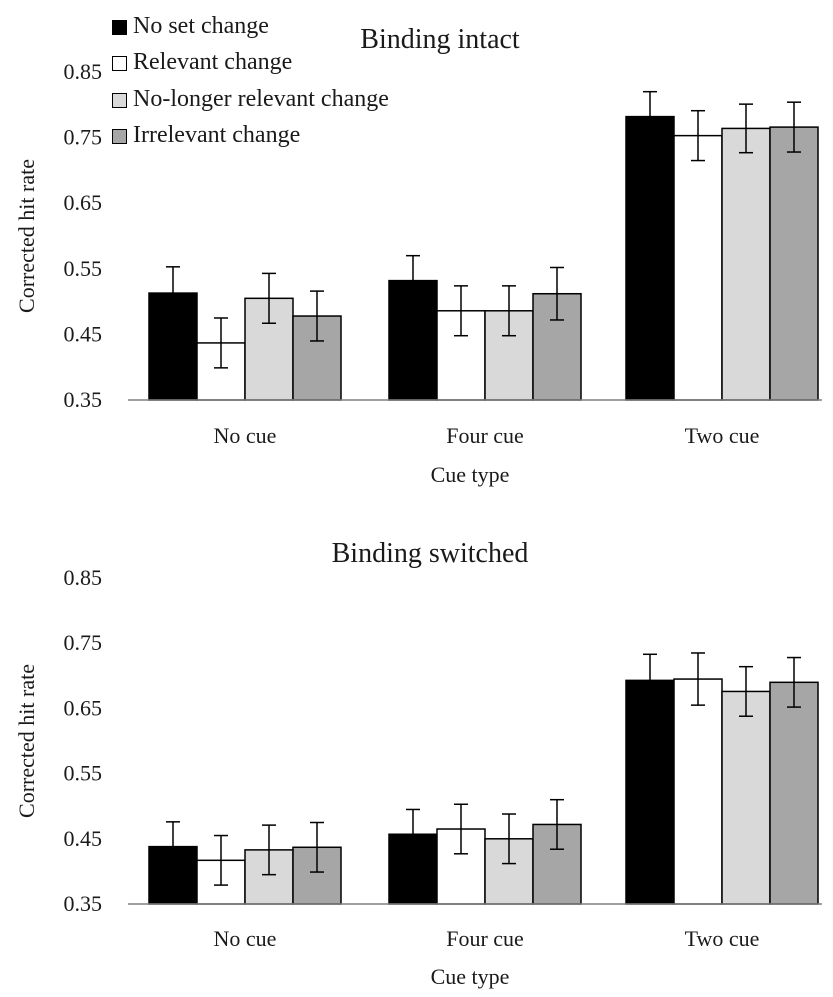  I want to click on legend-item-relevant-change: Relevant change, so click(250, 63).